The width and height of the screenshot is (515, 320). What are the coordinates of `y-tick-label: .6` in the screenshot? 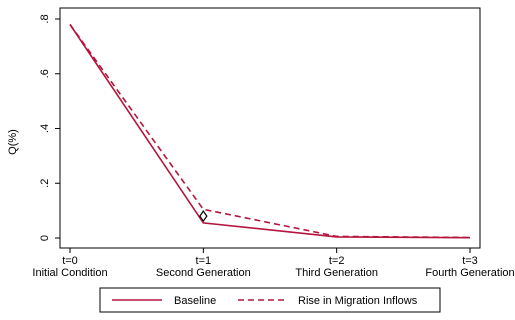 It's located at (45, 73).